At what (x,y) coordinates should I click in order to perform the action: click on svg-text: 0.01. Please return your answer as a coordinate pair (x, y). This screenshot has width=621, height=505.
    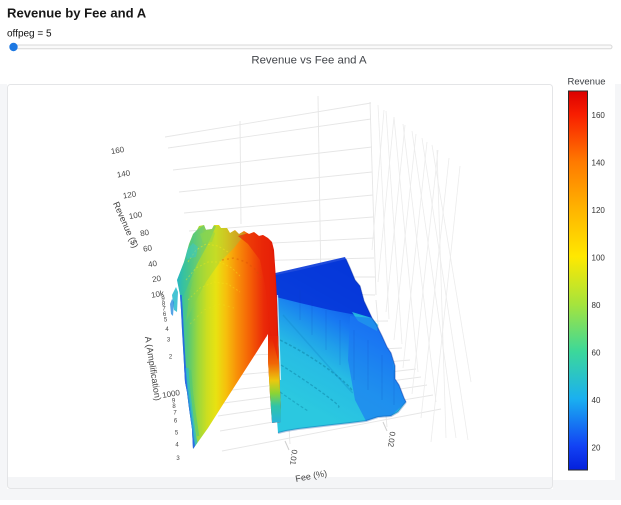
    Looking at the image, I should click on (293, 457).